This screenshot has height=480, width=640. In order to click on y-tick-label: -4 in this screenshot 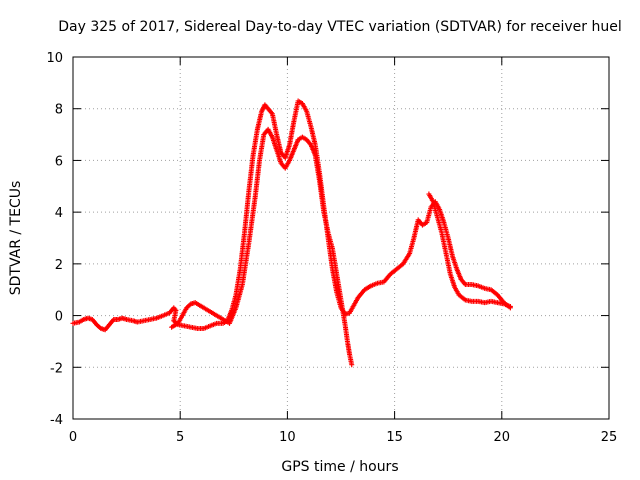, I will do `click(56, 420)`.